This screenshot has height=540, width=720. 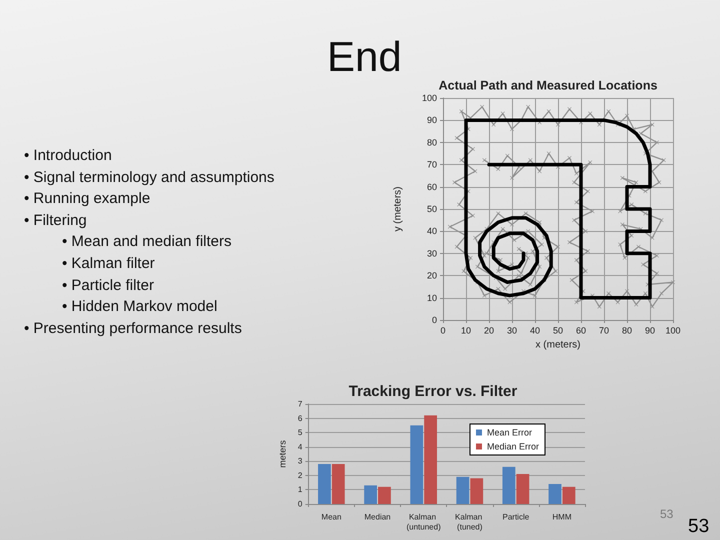 What do you see at coordinates (627, 331) in the screenshot?
I see `x-tick-label: 80` at bounding box center [627, 331].